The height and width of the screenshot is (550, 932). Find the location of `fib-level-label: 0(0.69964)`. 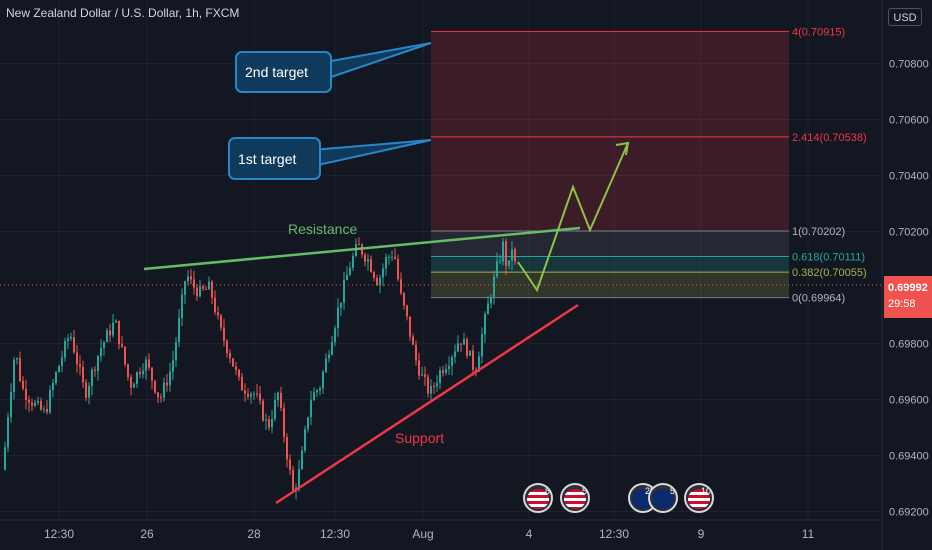

fib-level-label: 0(0.69964) is located at coordinates (818, 299).